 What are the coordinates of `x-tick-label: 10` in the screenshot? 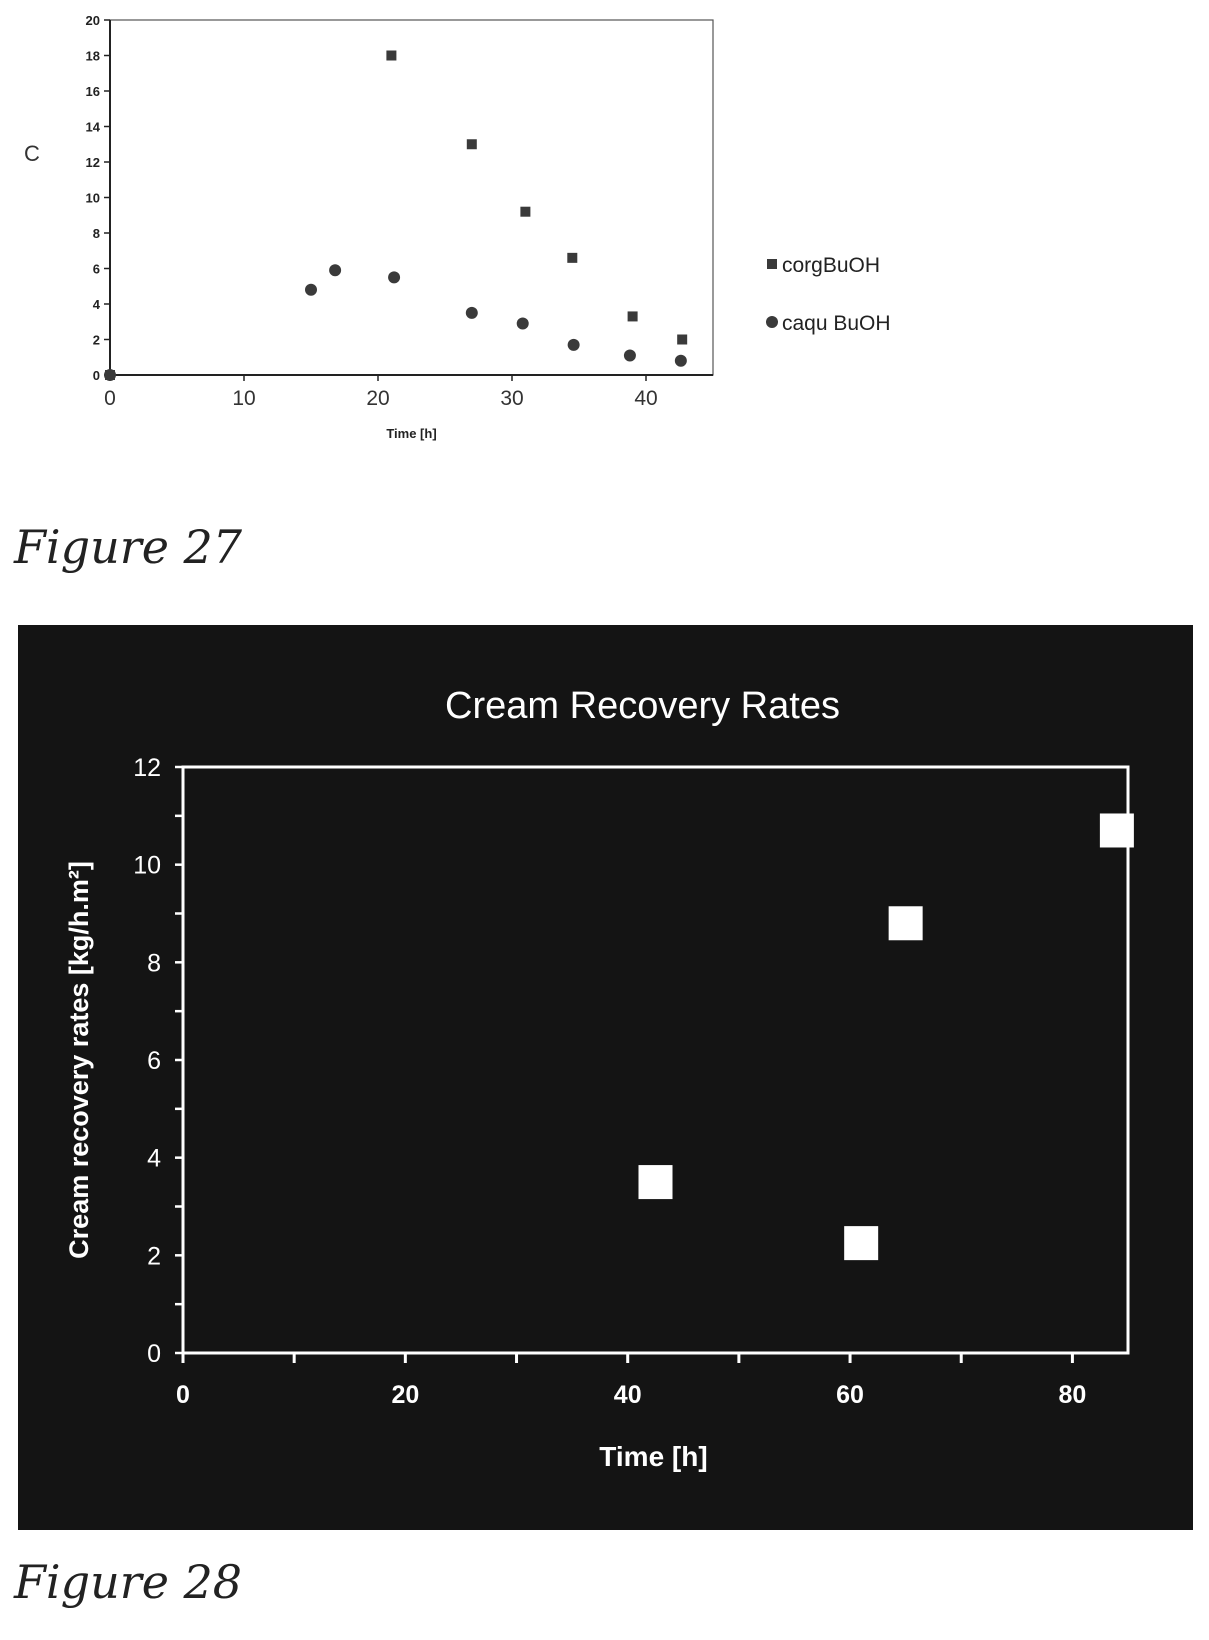 It's located at (243, 398).